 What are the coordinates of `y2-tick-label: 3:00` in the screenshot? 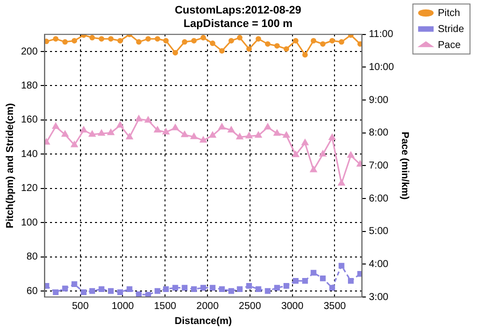 It's located at (378, 297).